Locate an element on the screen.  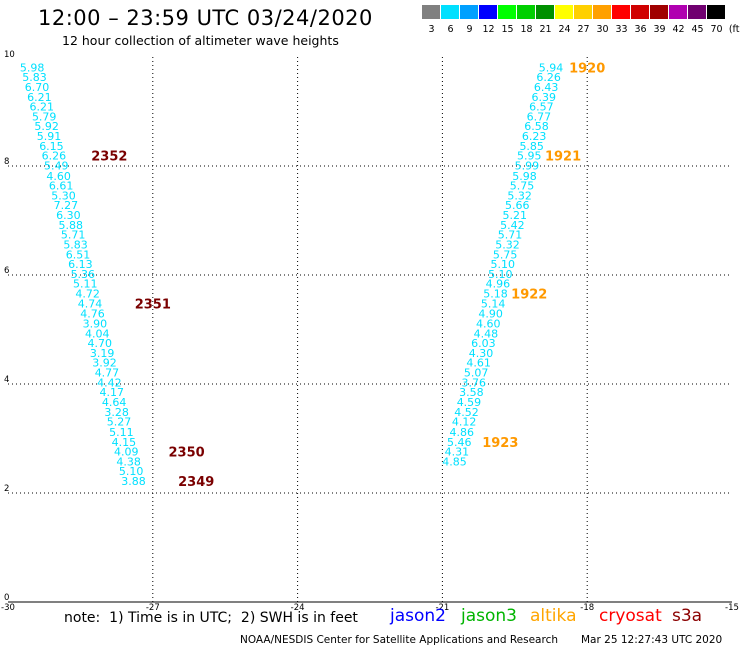
legend-label: 15 is located at coordinates (507, 29).